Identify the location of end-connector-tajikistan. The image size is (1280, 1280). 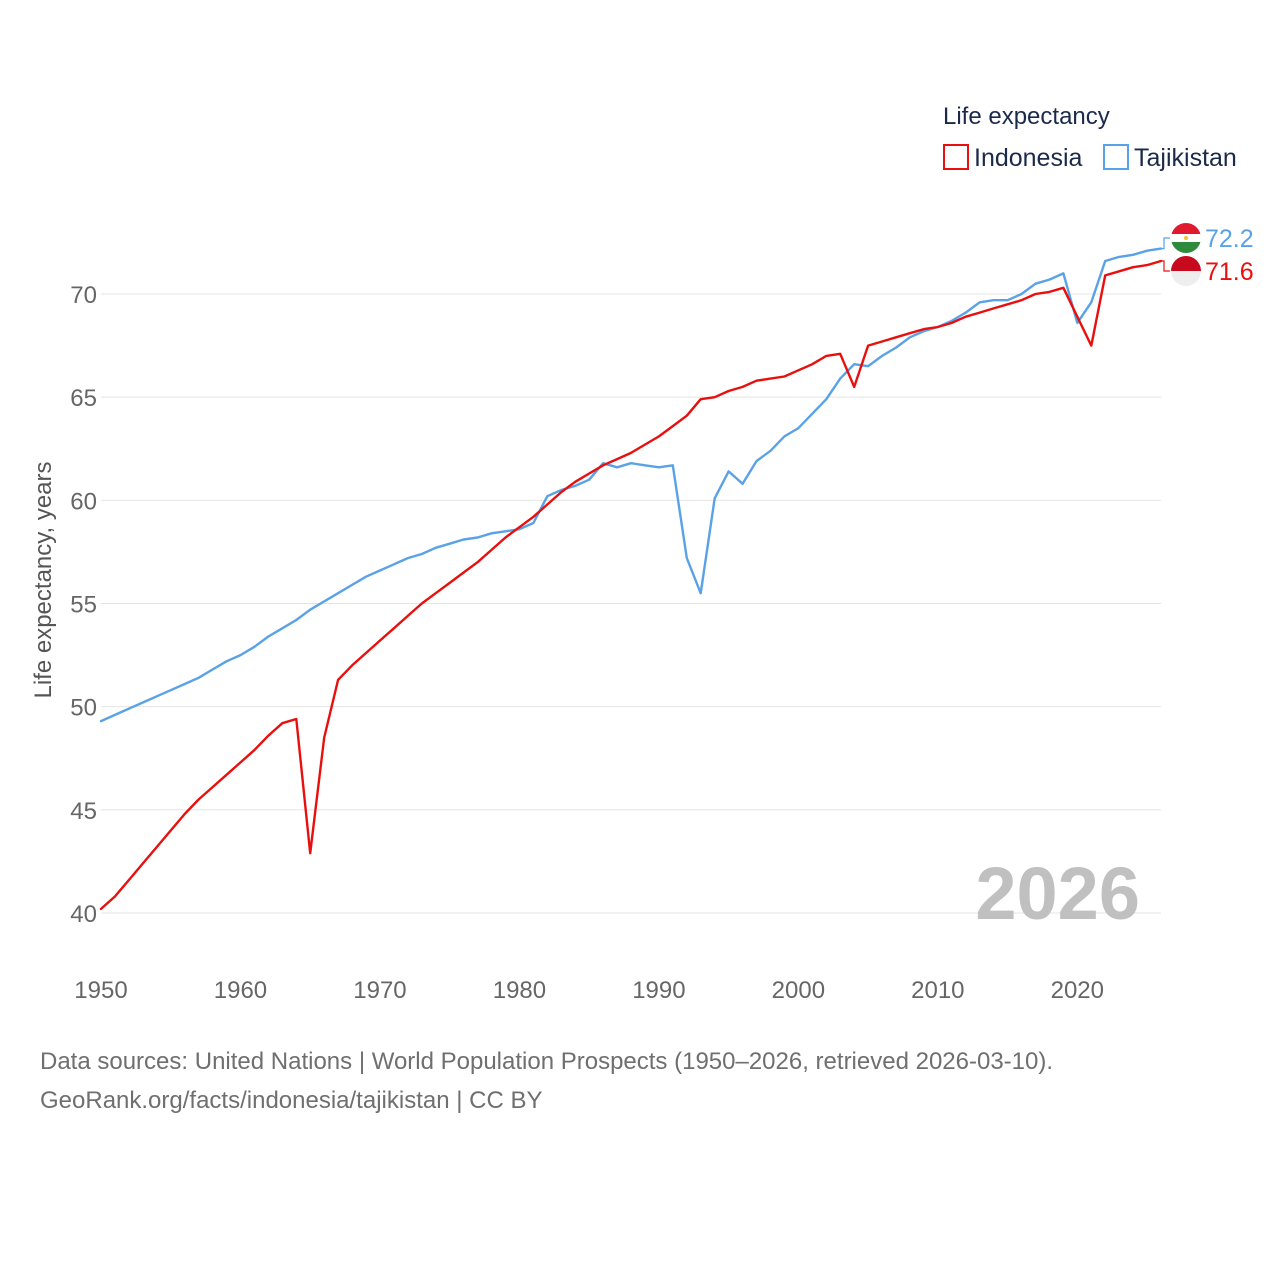
(1165, 243).